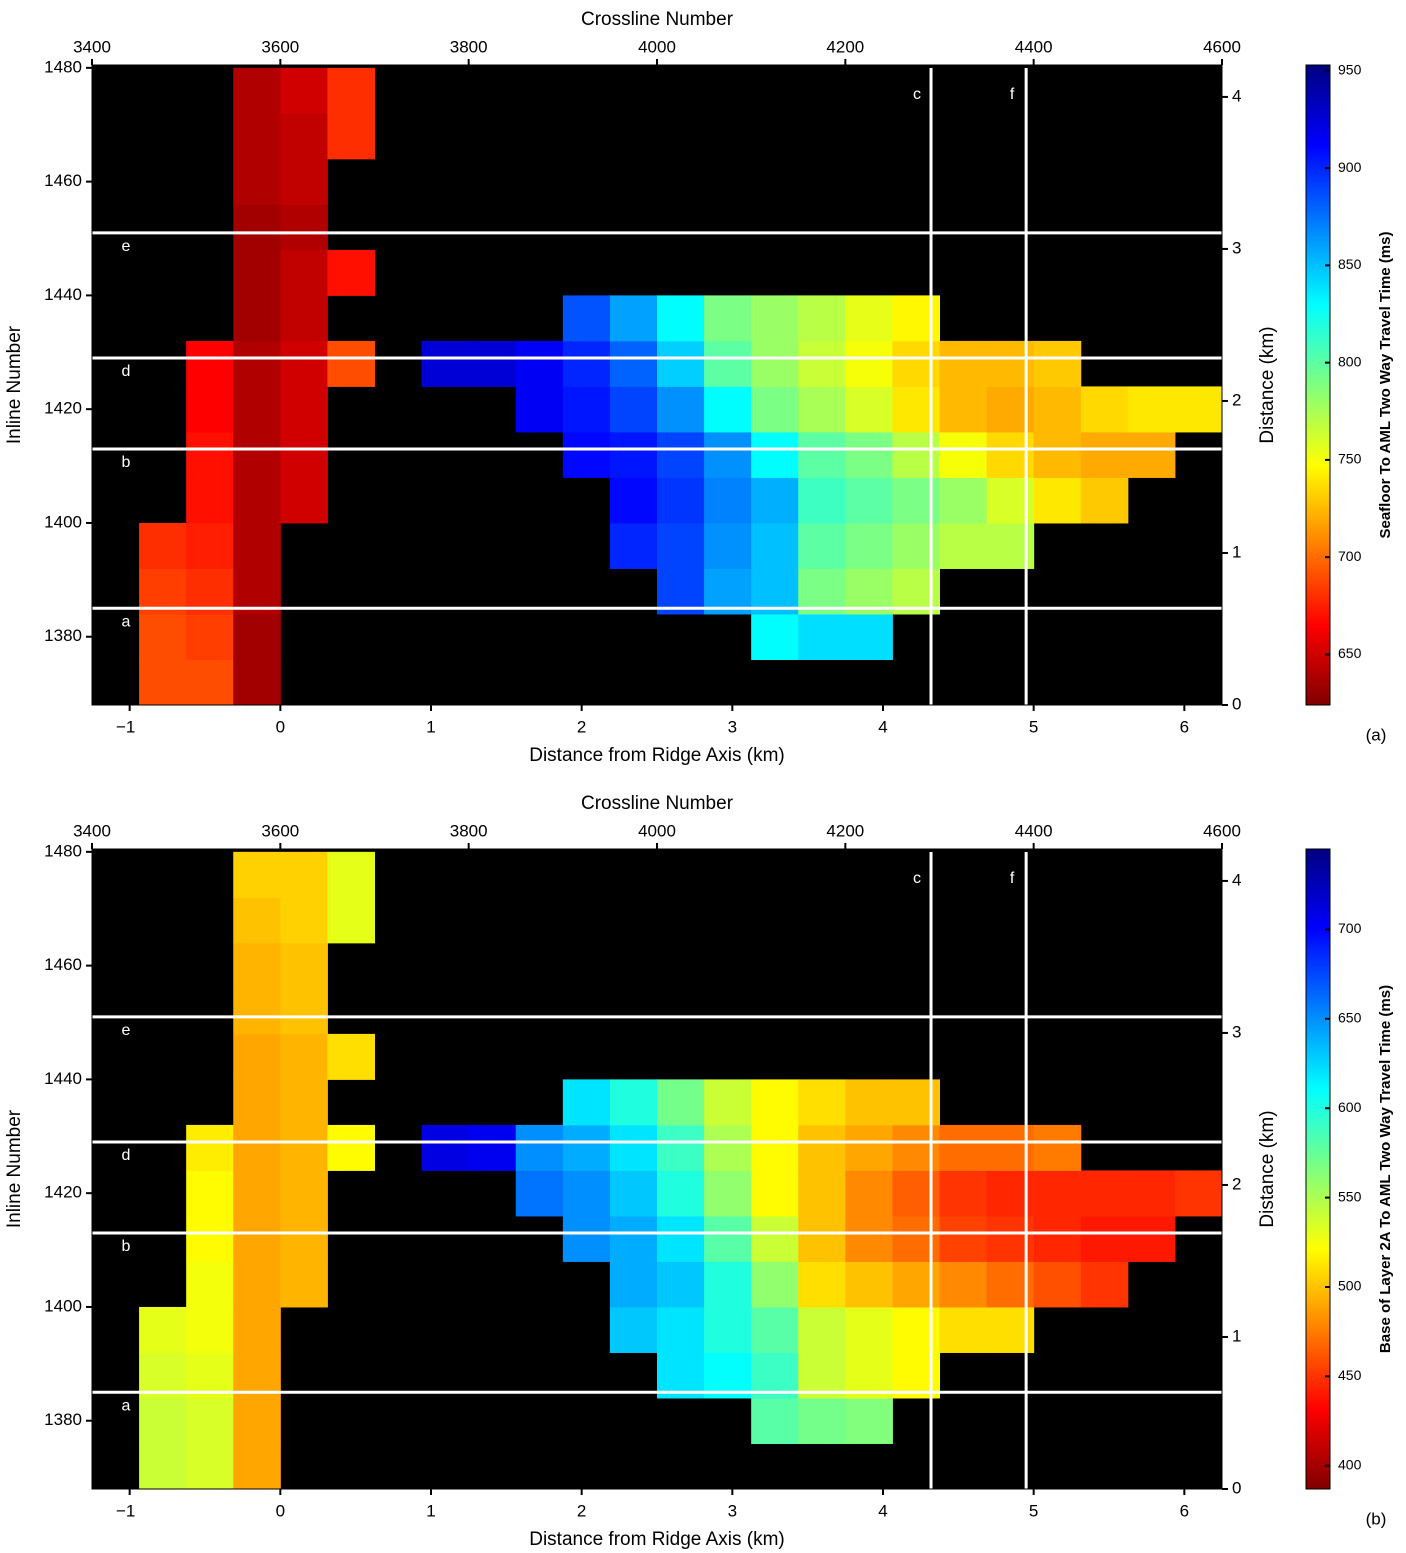 This screenshot has width=1406, height=1553. I want to click on profile-label: e, so click(126, 1030).